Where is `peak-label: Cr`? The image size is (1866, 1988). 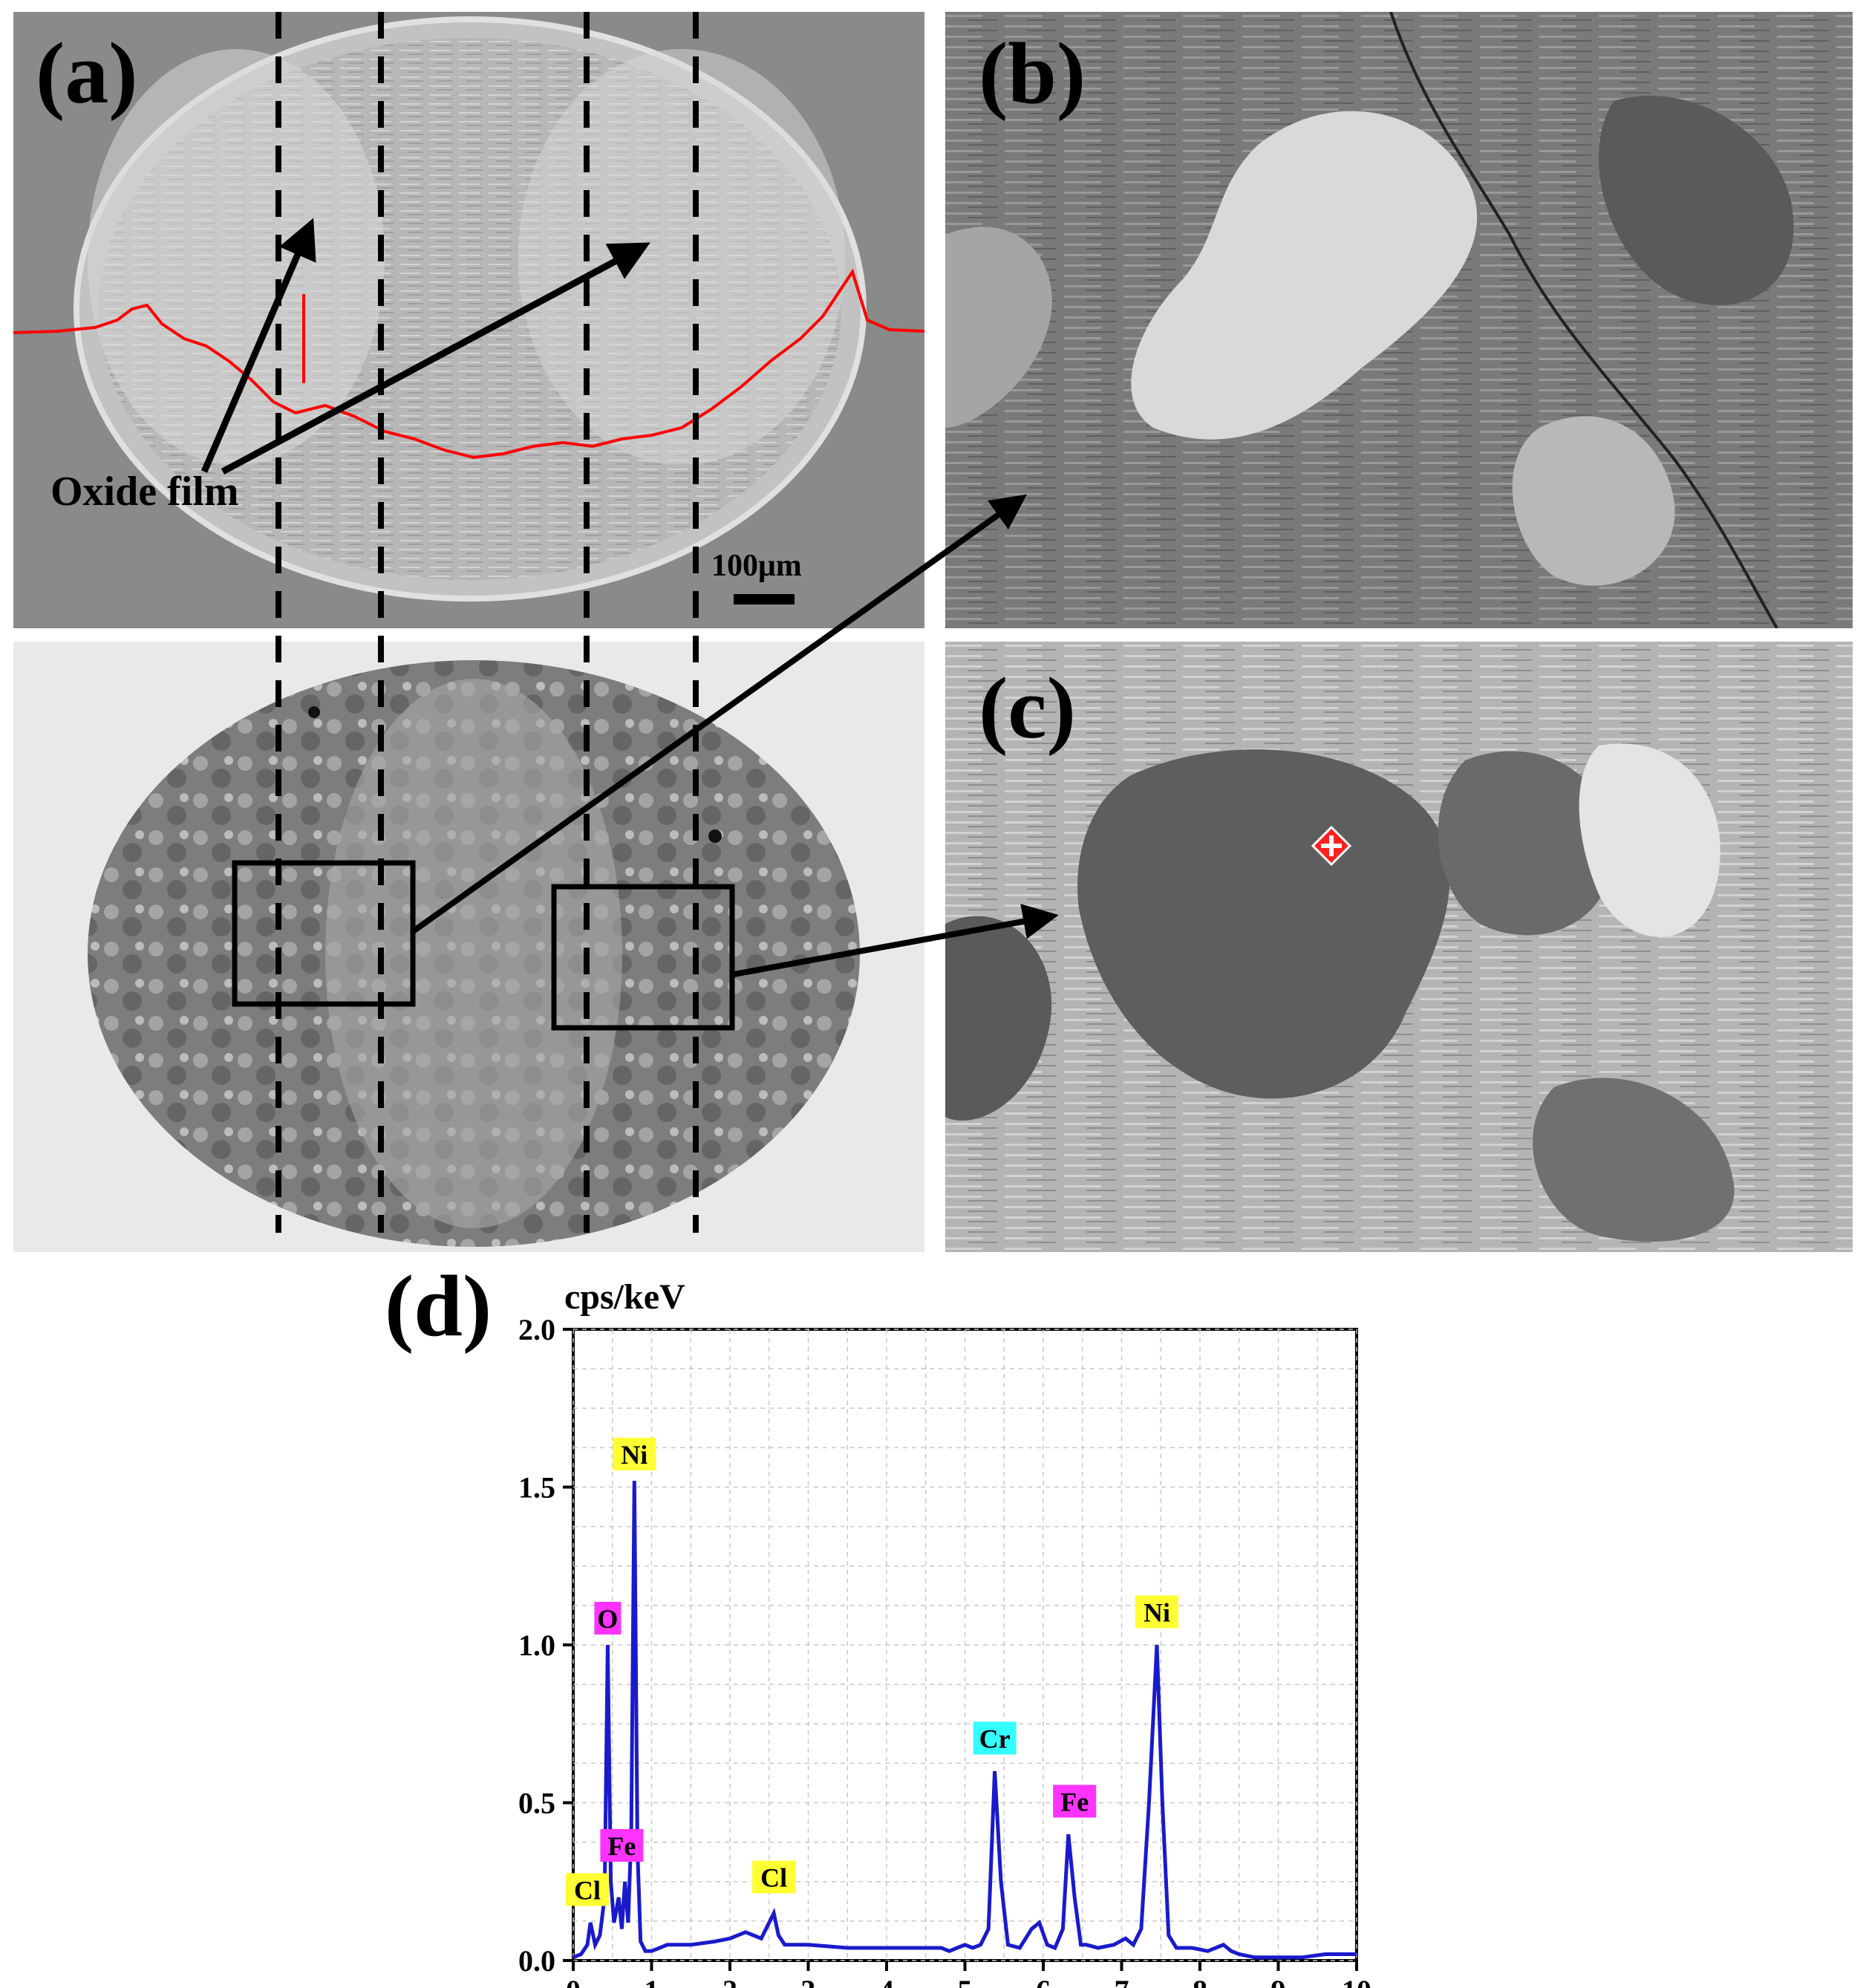
peak-label: Cr is located at coordinates (995, 1738).